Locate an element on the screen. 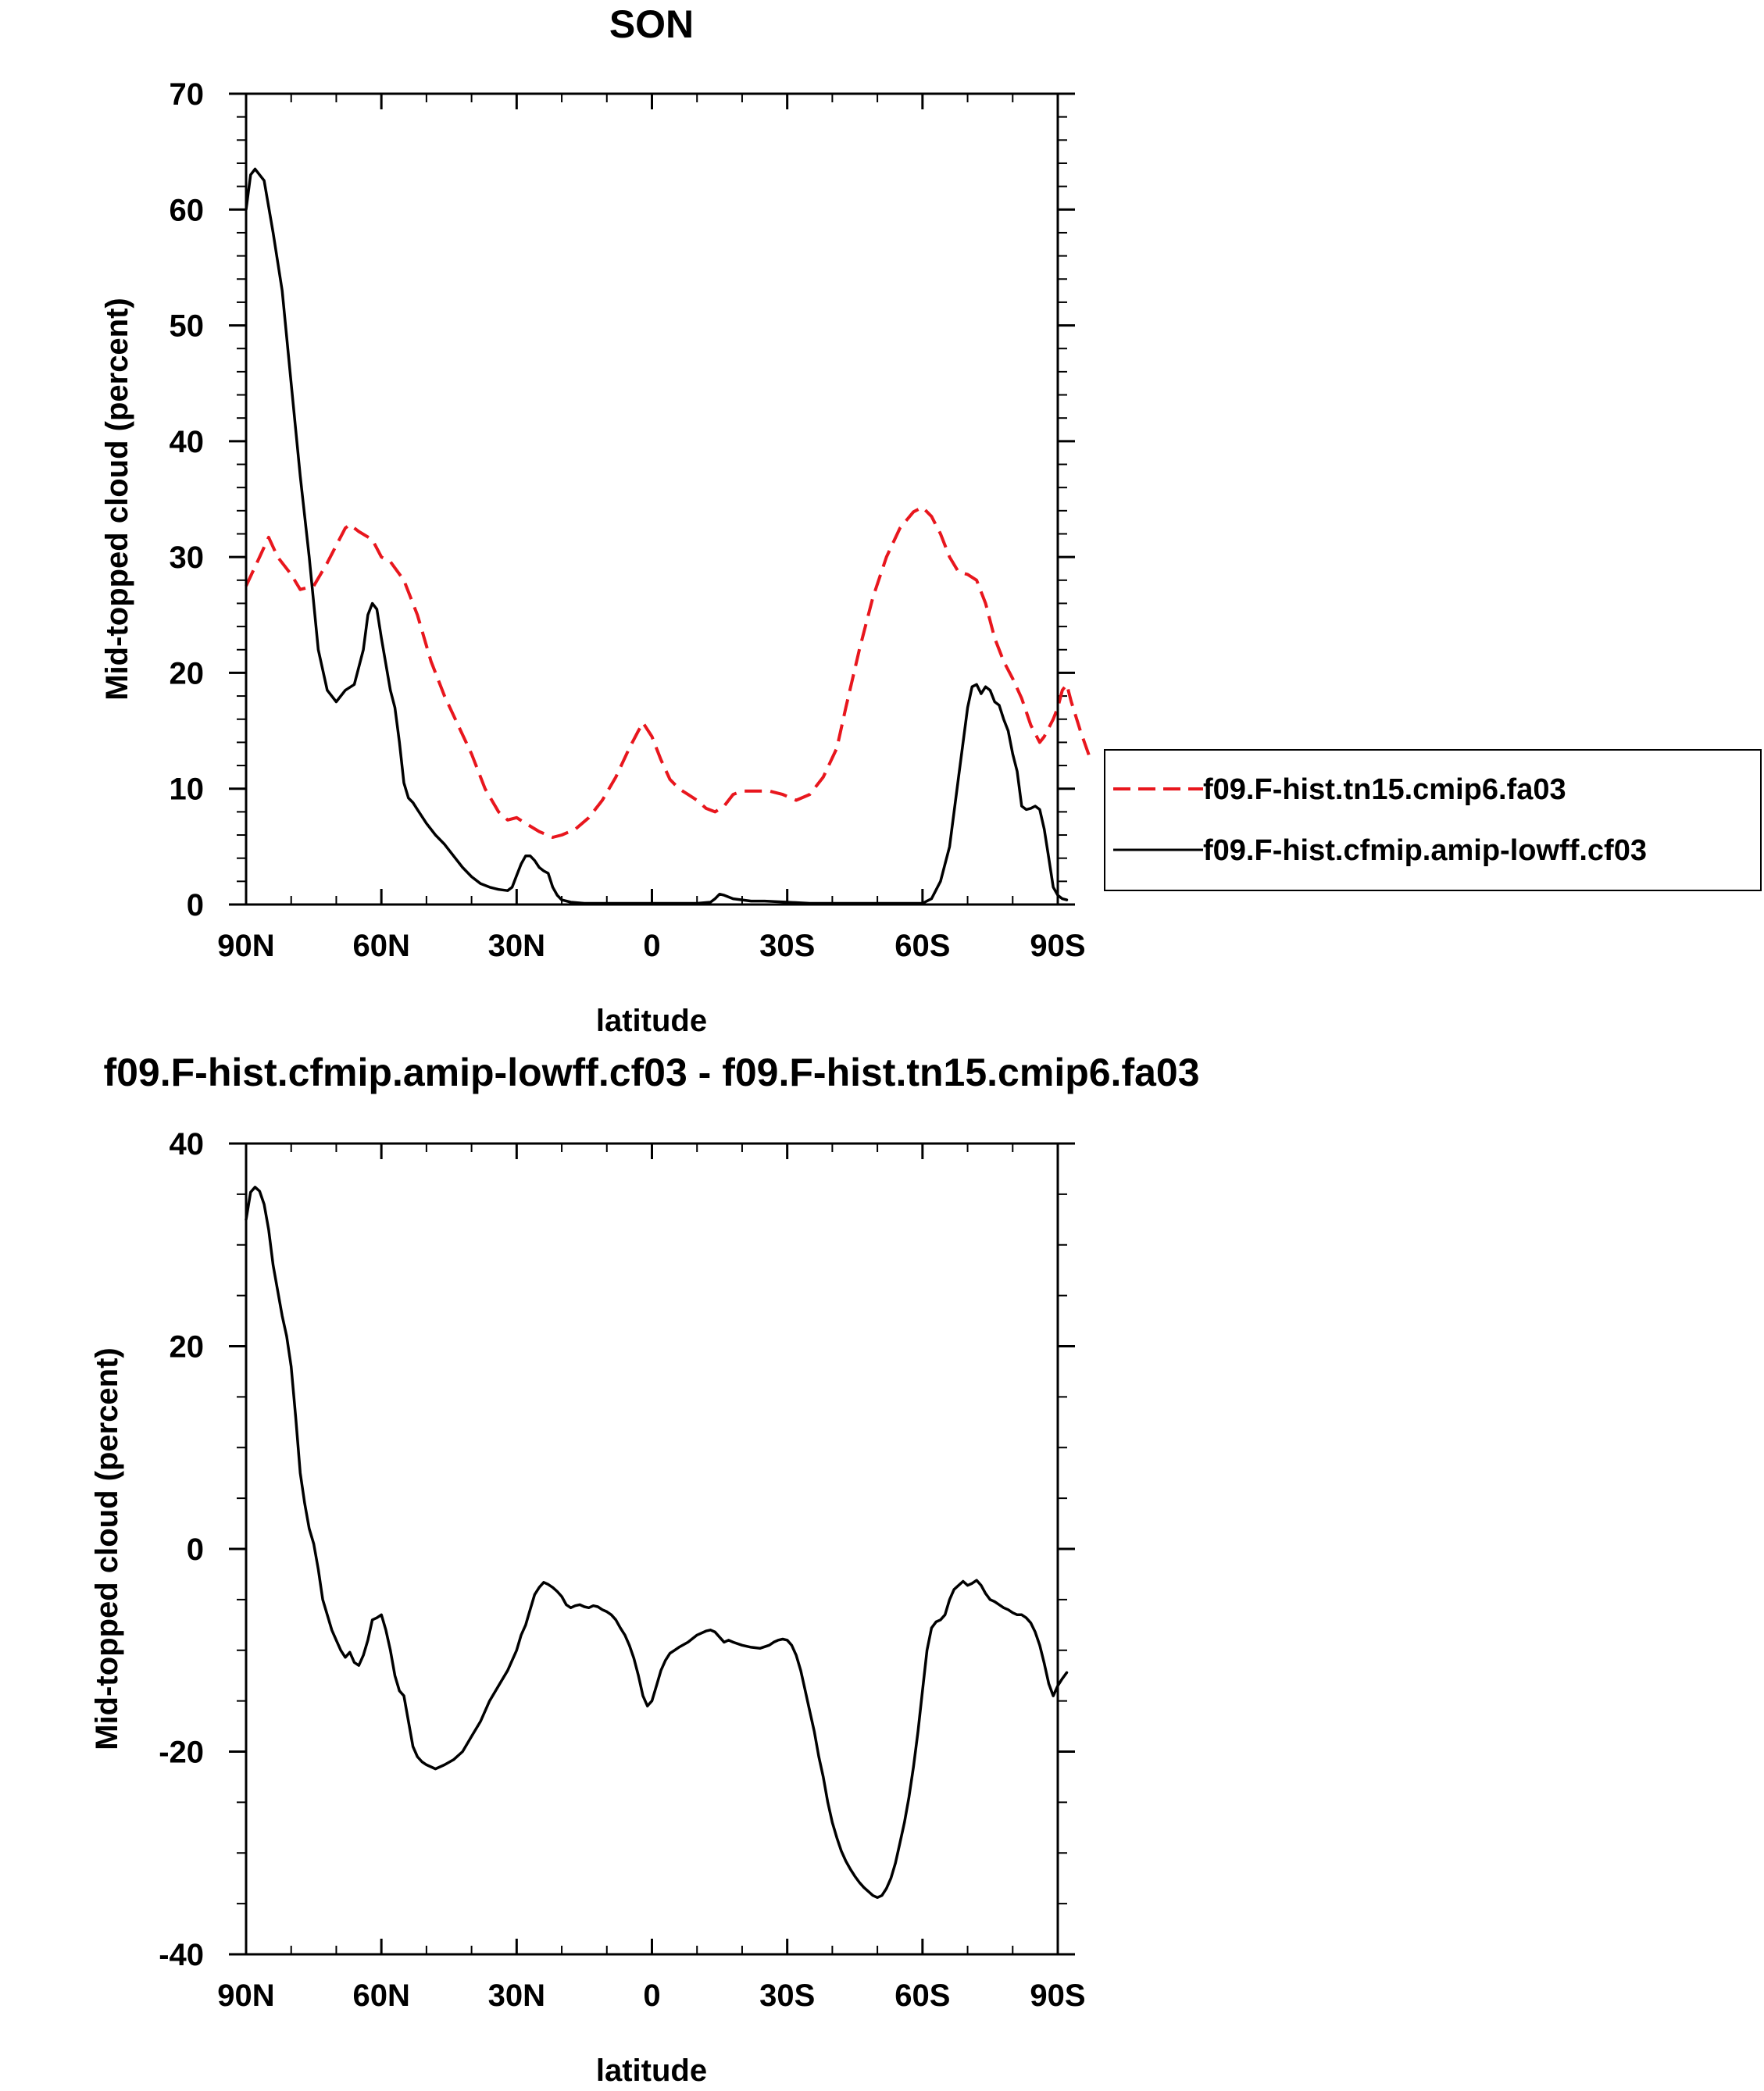 This screenshot has width=1764, height=2091. panel-2-ylabel: Mid-topped cloud (percent) is located at coordinates (107, 1548).